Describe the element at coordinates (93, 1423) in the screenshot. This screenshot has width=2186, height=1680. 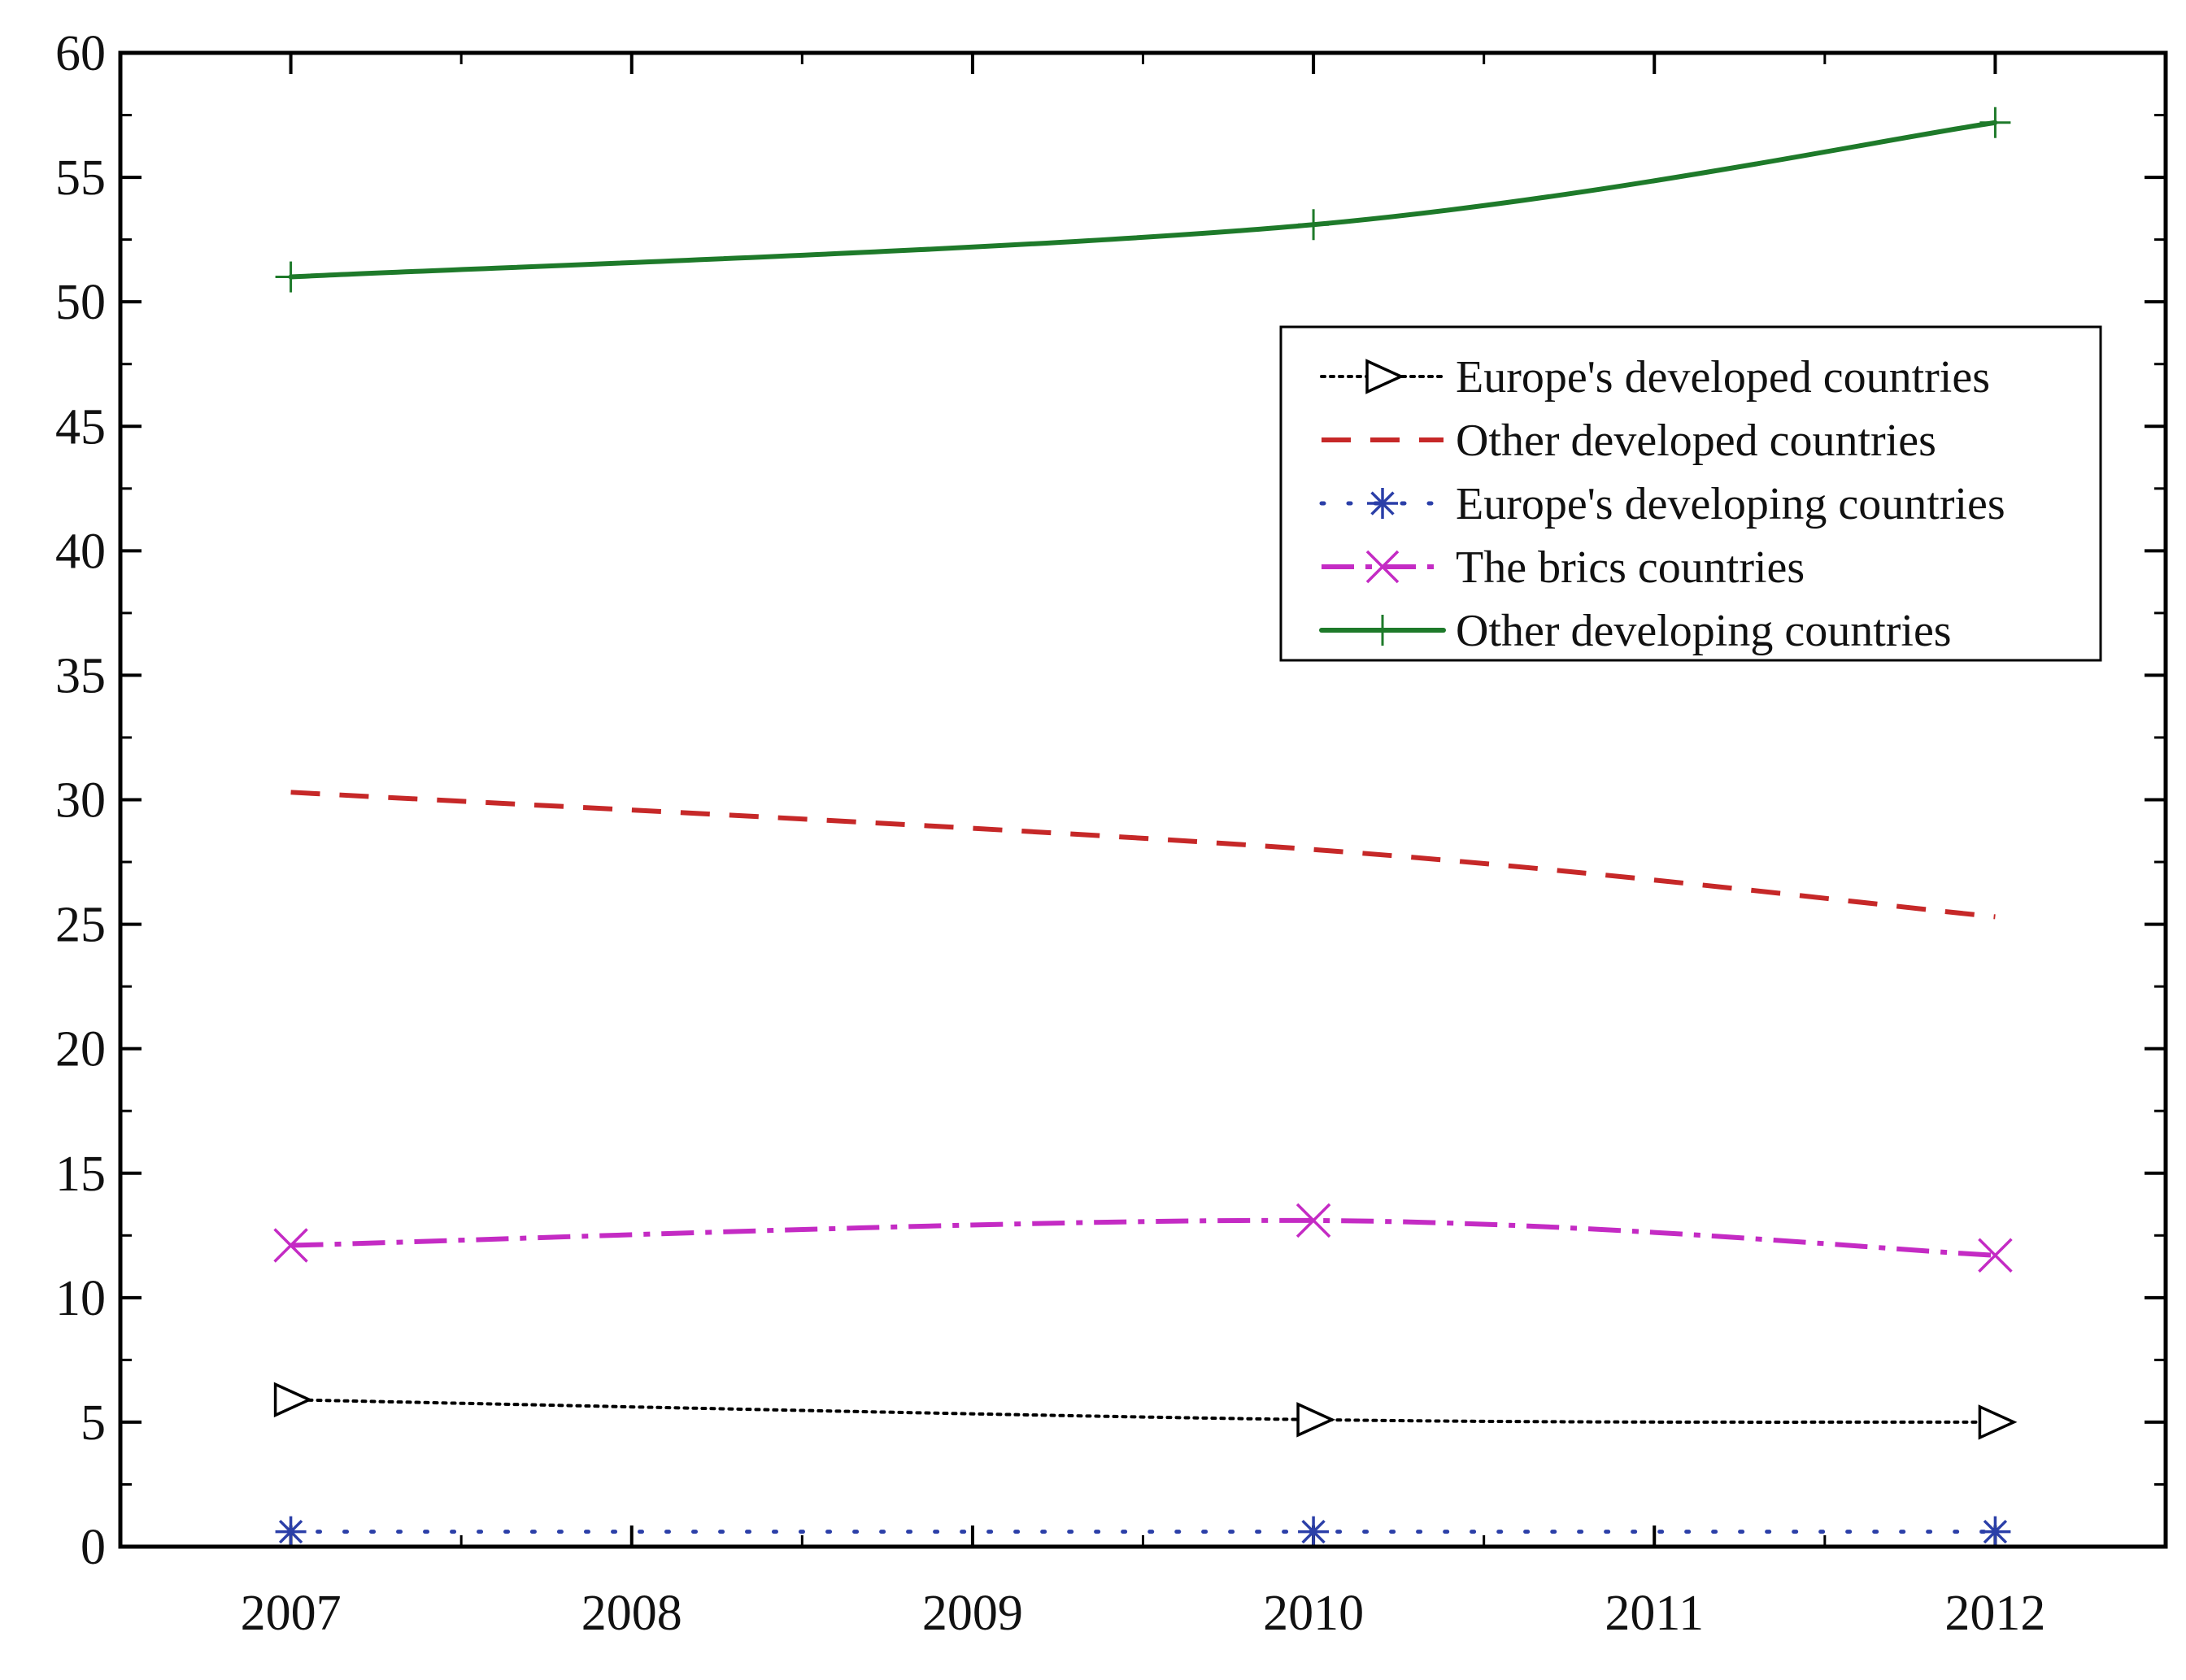
I see `y-tick-label: 5` at that location.